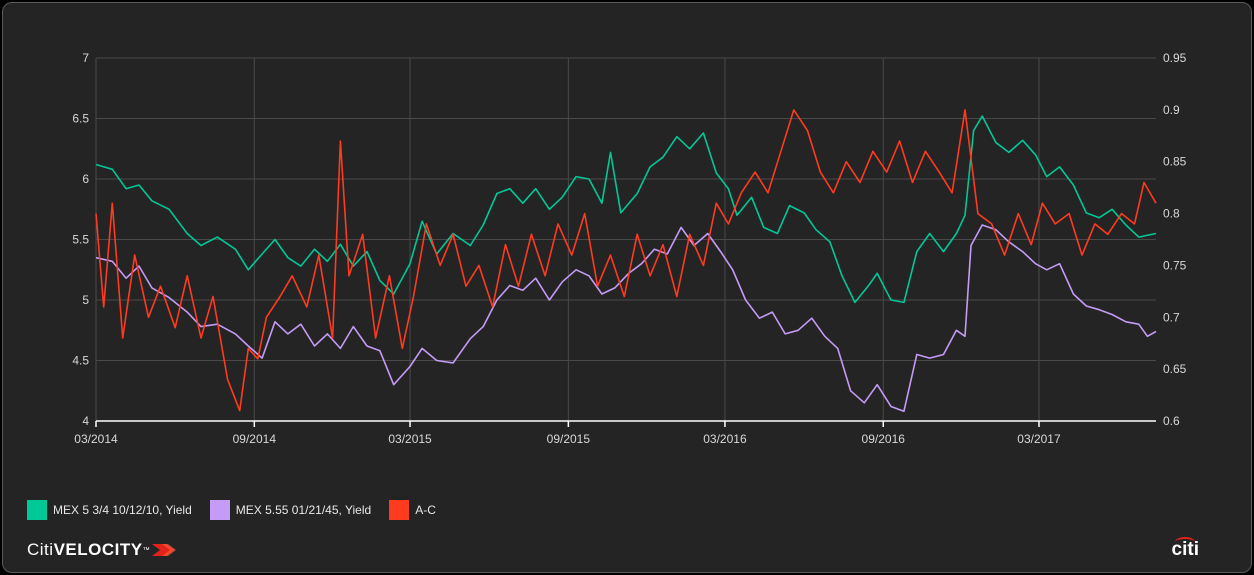 The width and height of the screenshot is (1254, 575). I want to click on y-left-tick-label: 4.5, so click(80, 361).